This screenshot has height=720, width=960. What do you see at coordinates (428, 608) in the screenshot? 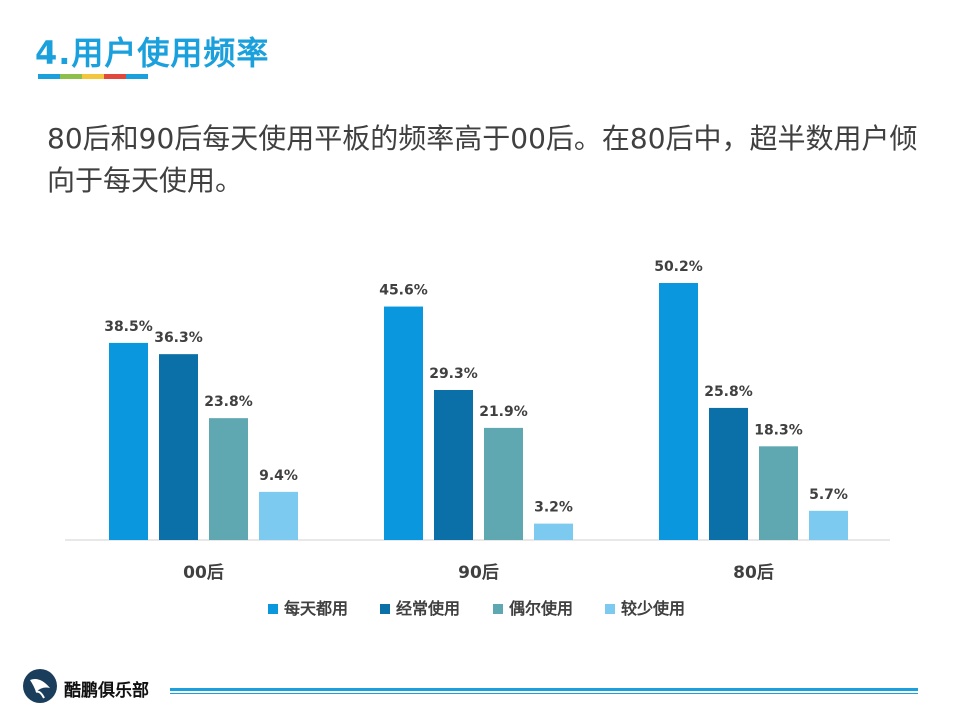
I see `legend-label: 经常使用` at bounding box center [428, 608].